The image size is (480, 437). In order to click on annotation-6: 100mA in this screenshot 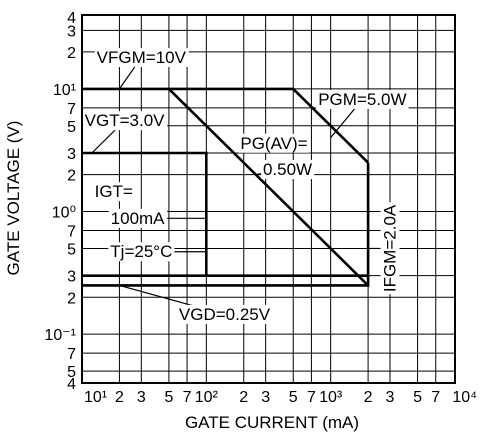, I will do `click(138, 218)`.